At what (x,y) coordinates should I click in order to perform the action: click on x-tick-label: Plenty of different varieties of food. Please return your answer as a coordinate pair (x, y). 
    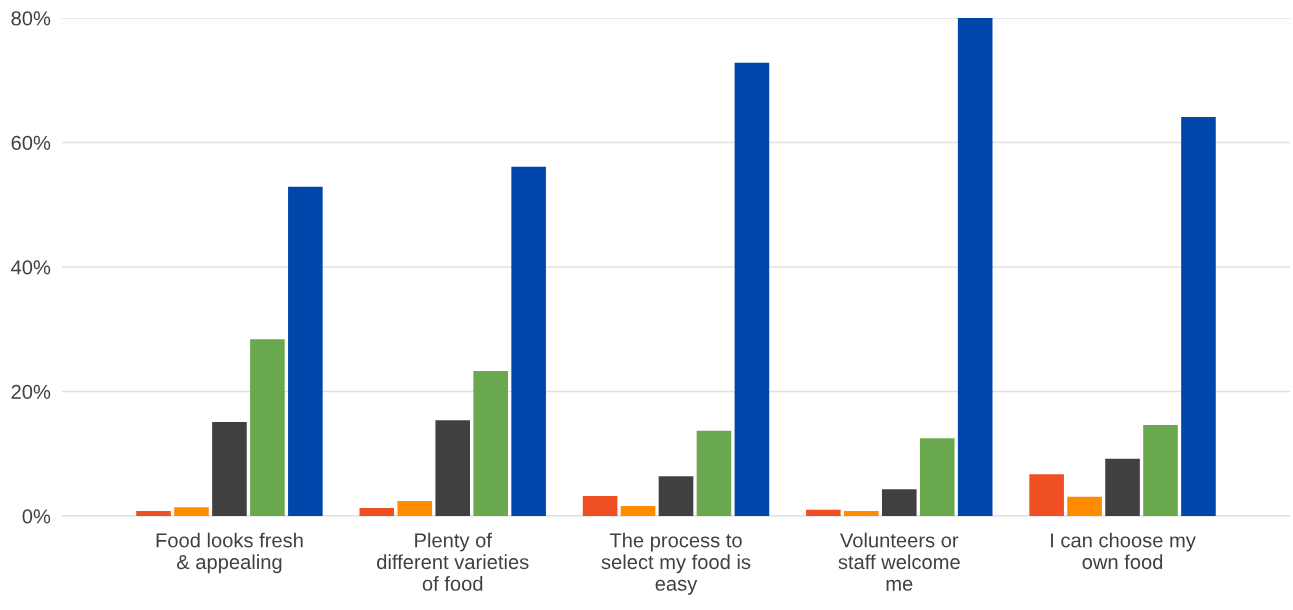
    Looking at the image, I should click on (453, 561).